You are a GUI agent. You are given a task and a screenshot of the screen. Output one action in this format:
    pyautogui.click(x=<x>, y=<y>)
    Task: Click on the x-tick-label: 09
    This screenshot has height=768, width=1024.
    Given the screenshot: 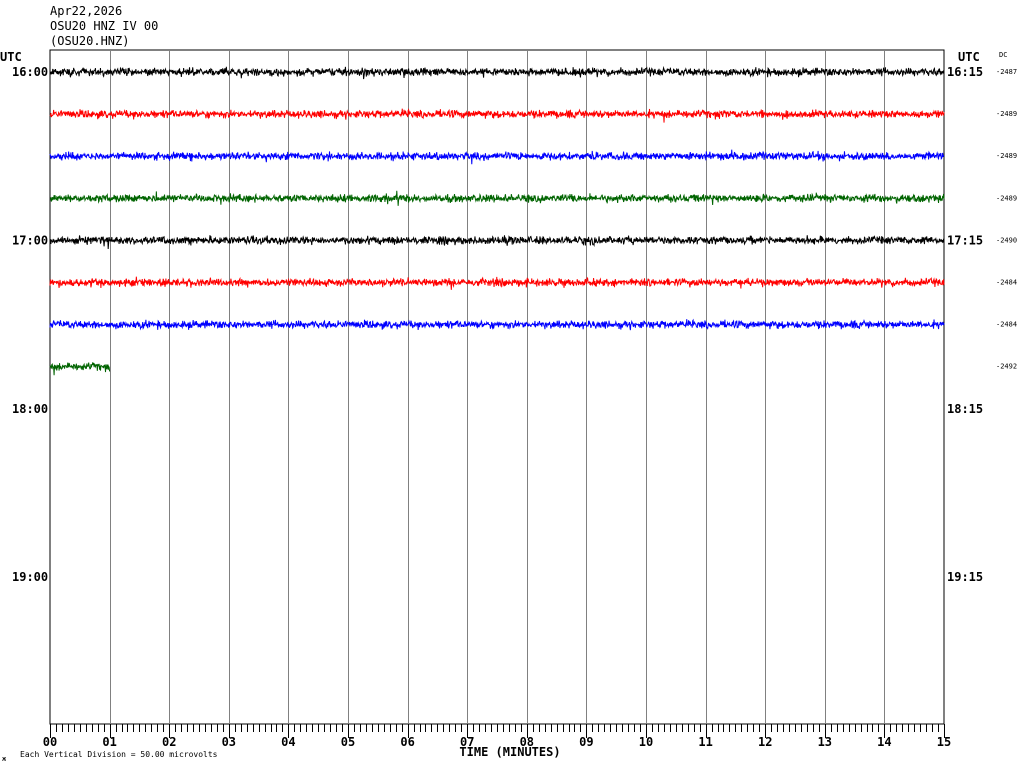 What is the action you would take?
    pyautogui.click(x=586, y=742)
    